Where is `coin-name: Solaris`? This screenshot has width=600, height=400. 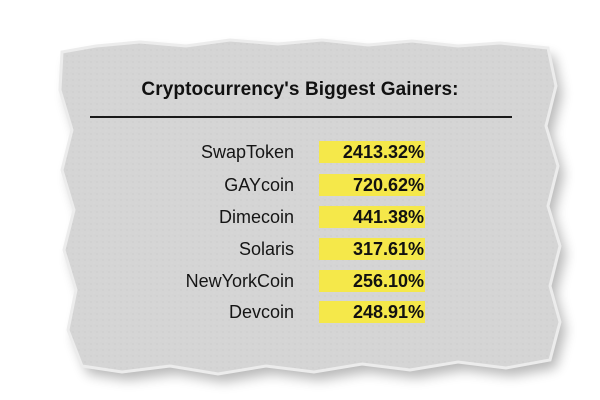 coin-name: Solaris is located at coordinates (266, 249).